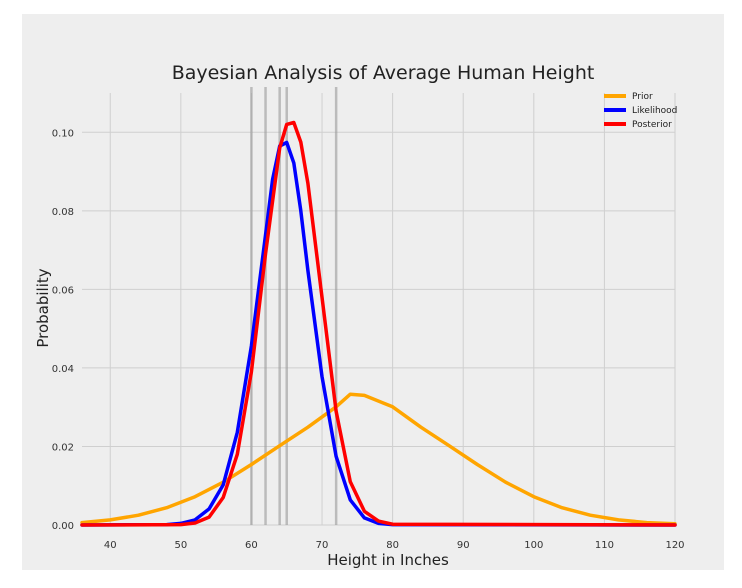  Describe the element at coordinates (604, 545) in the screenshot. I see `x-tick-label: 110` at that location.